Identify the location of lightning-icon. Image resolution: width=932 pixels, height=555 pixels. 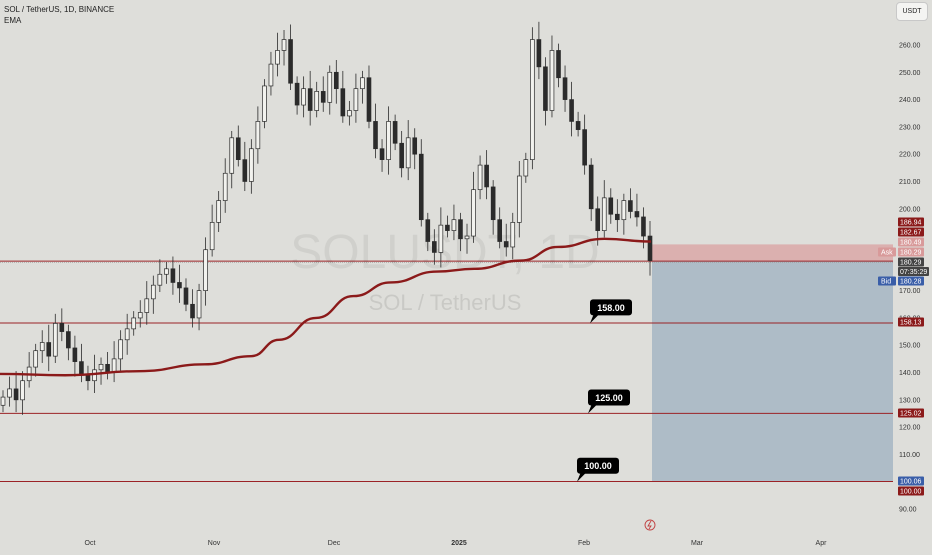
(650, 525).